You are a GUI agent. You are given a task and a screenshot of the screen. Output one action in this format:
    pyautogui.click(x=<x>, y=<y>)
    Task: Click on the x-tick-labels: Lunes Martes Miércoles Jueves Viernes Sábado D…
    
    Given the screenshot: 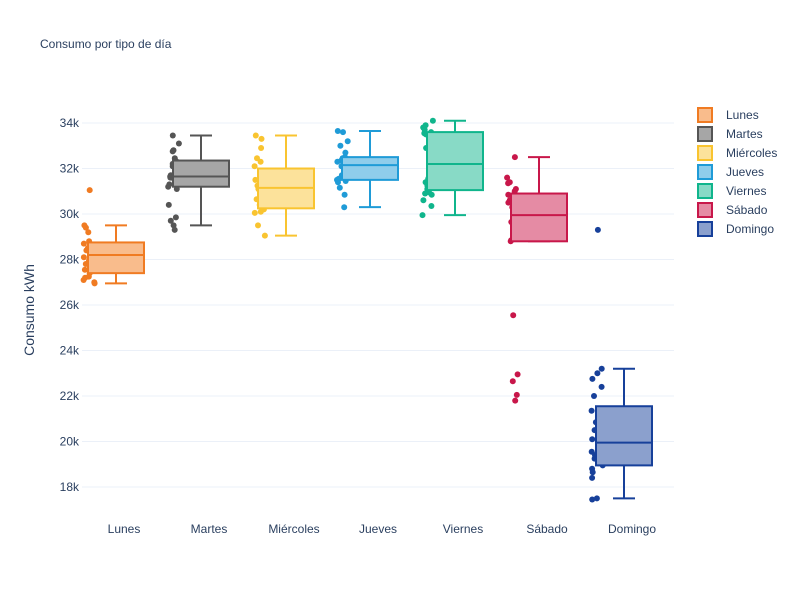 What is the action you would take?
    pyautogui.click(x=382, y=529)
    